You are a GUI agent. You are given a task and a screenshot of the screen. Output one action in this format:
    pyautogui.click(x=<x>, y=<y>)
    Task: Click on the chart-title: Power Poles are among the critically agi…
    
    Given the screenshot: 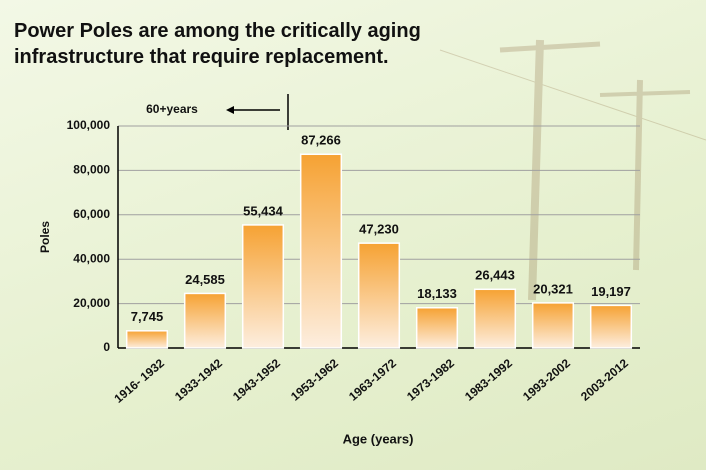 What is the action you would take?
    pyautogui.click(x=217, y=44)
    